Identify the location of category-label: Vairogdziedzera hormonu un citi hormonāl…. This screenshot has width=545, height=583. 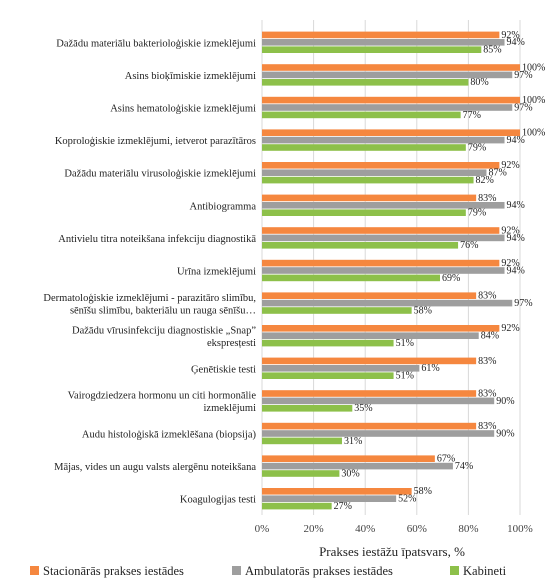
(162, 396).